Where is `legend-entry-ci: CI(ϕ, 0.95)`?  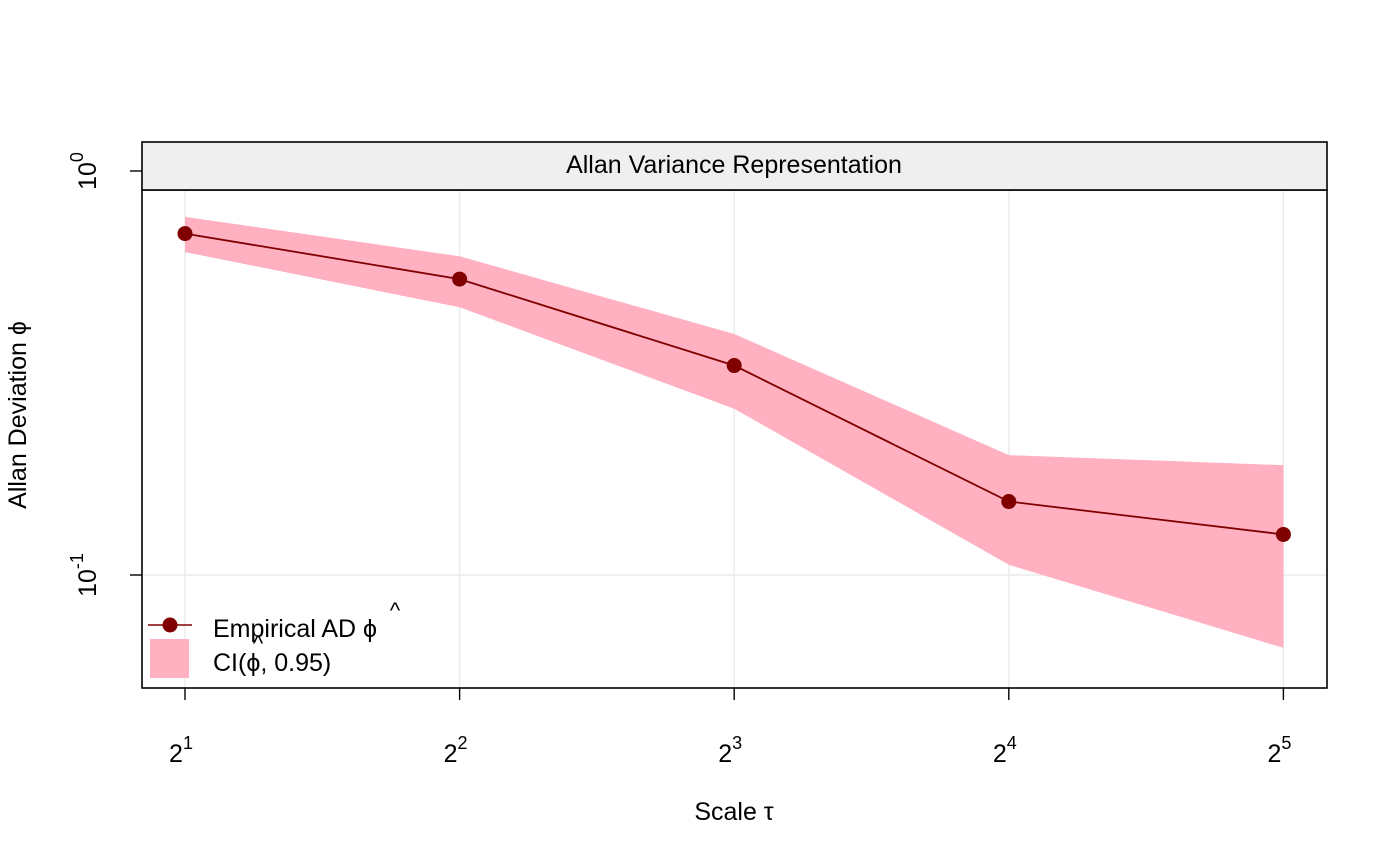 legend-entry-ci: CI(ϕ, 0.95) is located at coordinates (272, 663).